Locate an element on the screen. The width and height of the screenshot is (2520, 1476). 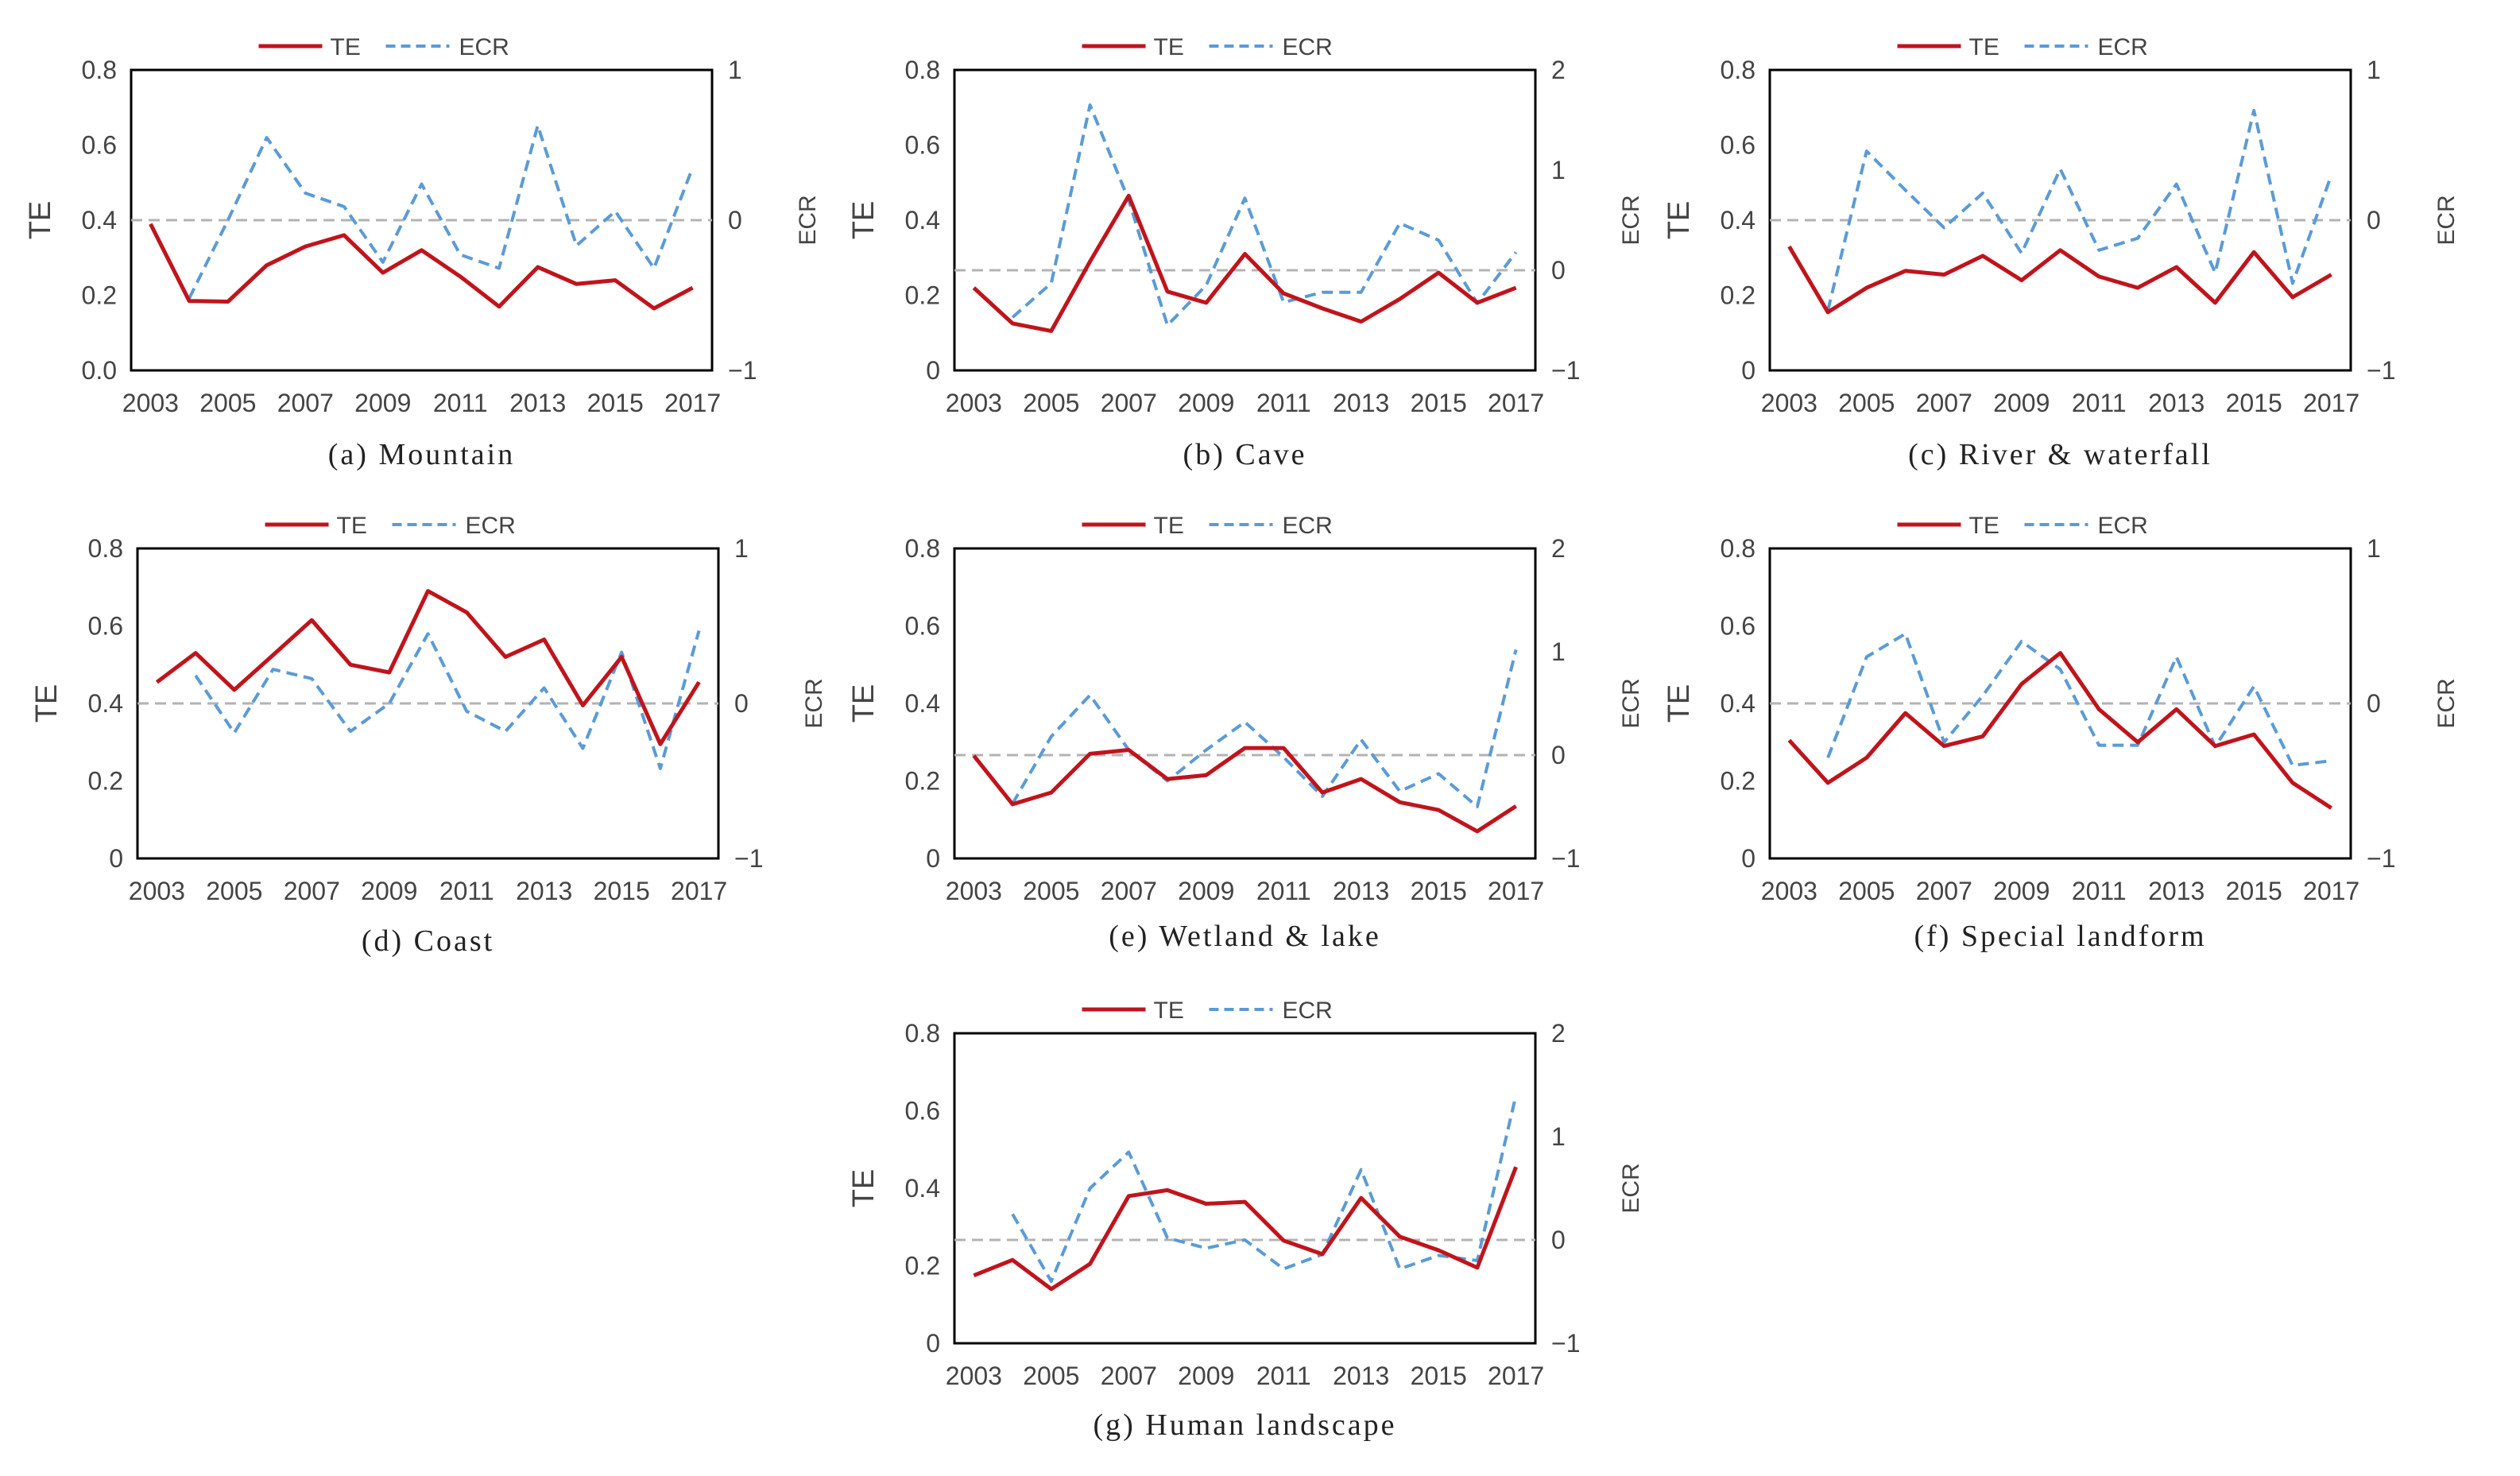
chart-caption: (b) Cave is located at coordinates (1245, 454).